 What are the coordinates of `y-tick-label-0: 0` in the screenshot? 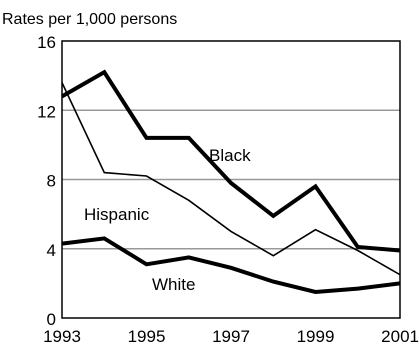 It's located at (51, 319).